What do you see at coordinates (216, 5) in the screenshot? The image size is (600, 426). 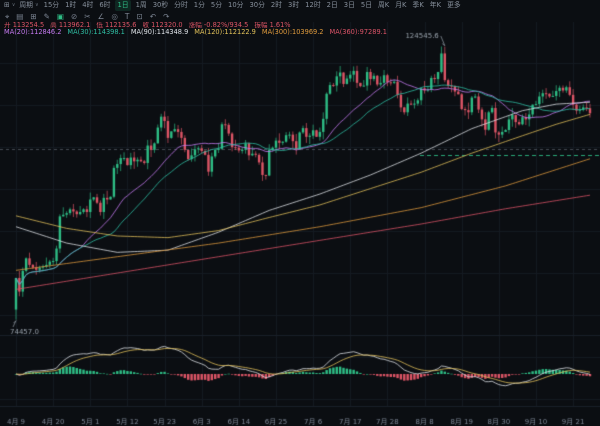 I see `timeframe-5分: 5分` at bounding box center [216, 5].